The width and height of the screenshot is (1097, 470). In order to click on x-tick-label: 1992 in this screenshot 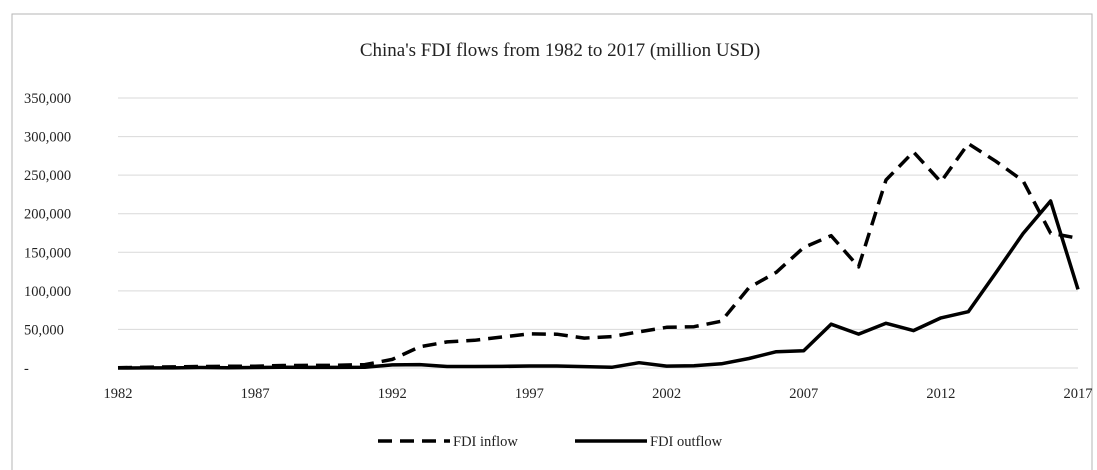, I will do `click(392, 394)`.